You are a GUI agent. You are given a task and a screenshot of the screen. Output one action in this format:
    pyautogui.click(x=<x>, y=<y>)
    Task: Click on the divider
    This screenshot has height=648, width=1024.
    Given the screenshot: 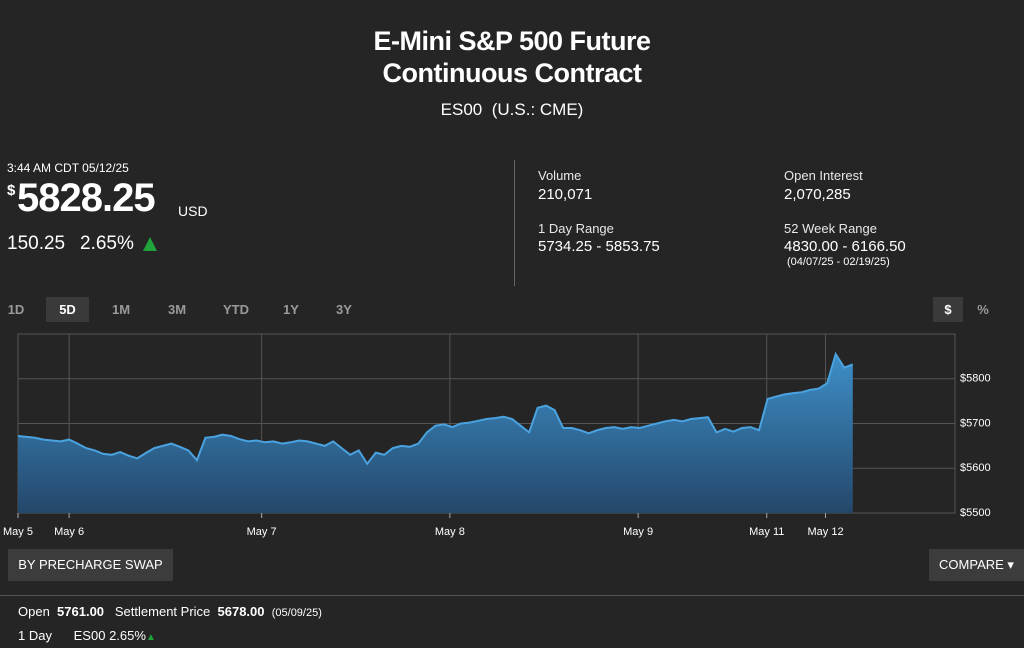 What is the action you would take?
    pyautogui.click(x=514, y=223)
    